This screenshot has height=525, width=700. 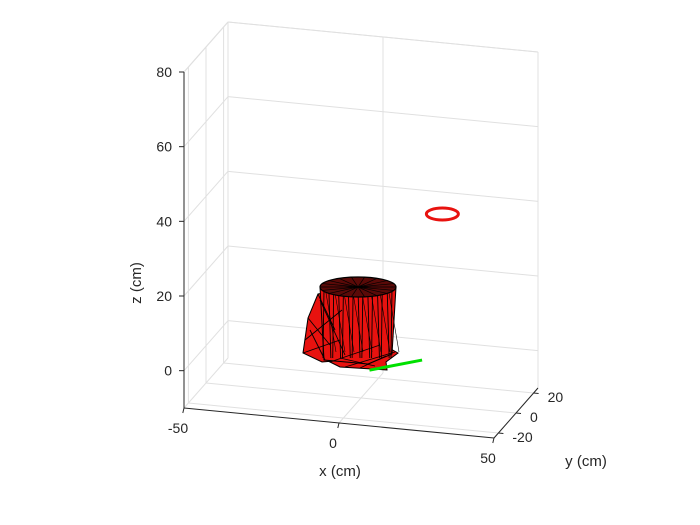 I want to click on y-tick-label: 0, so click(x=534, y=417).